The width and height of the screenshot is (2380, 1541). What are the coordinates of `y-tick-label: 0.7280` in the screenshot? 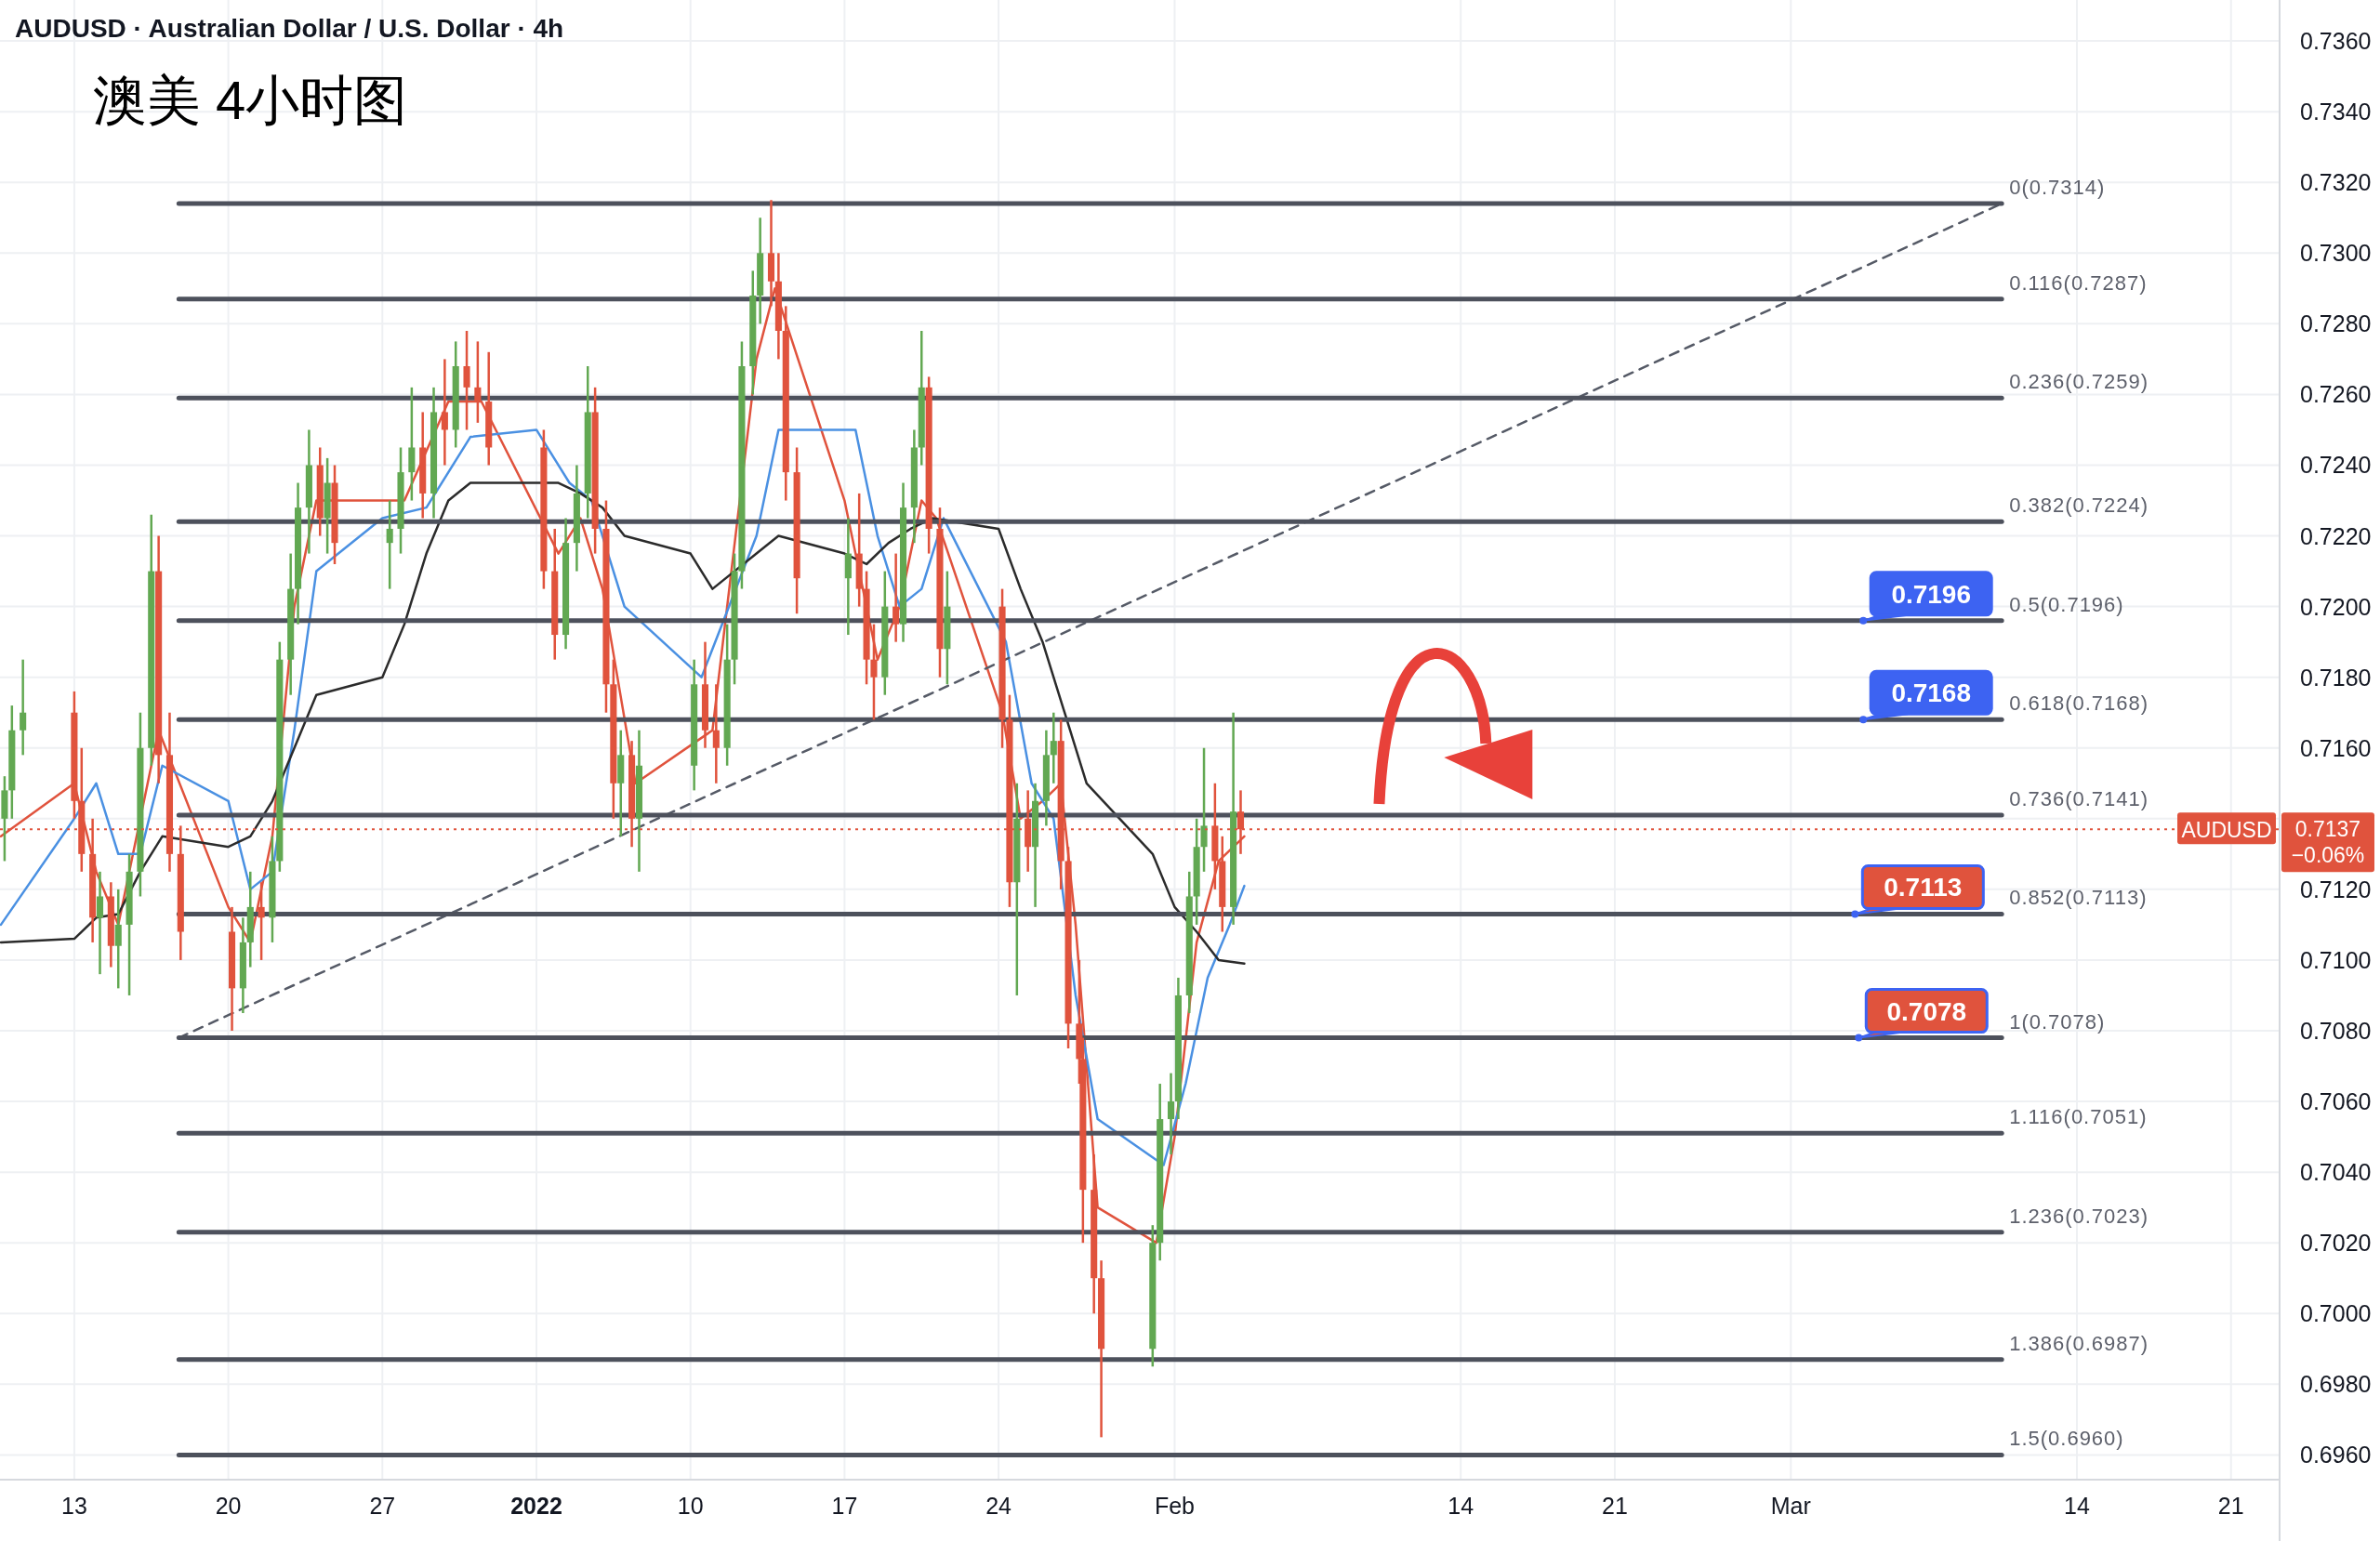 It's located at (2336, 323).